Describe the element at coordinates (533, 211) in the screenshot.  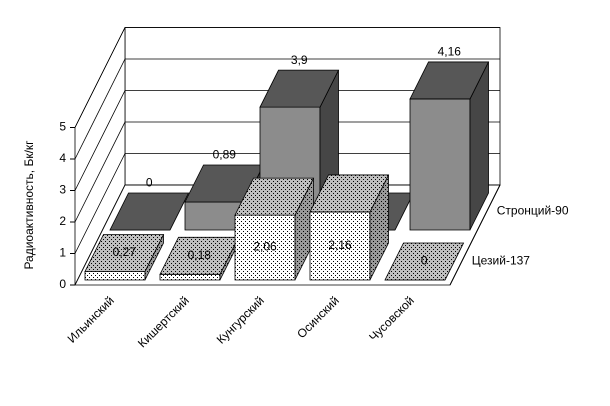
I see `series-label: Стронций-90` at that location.